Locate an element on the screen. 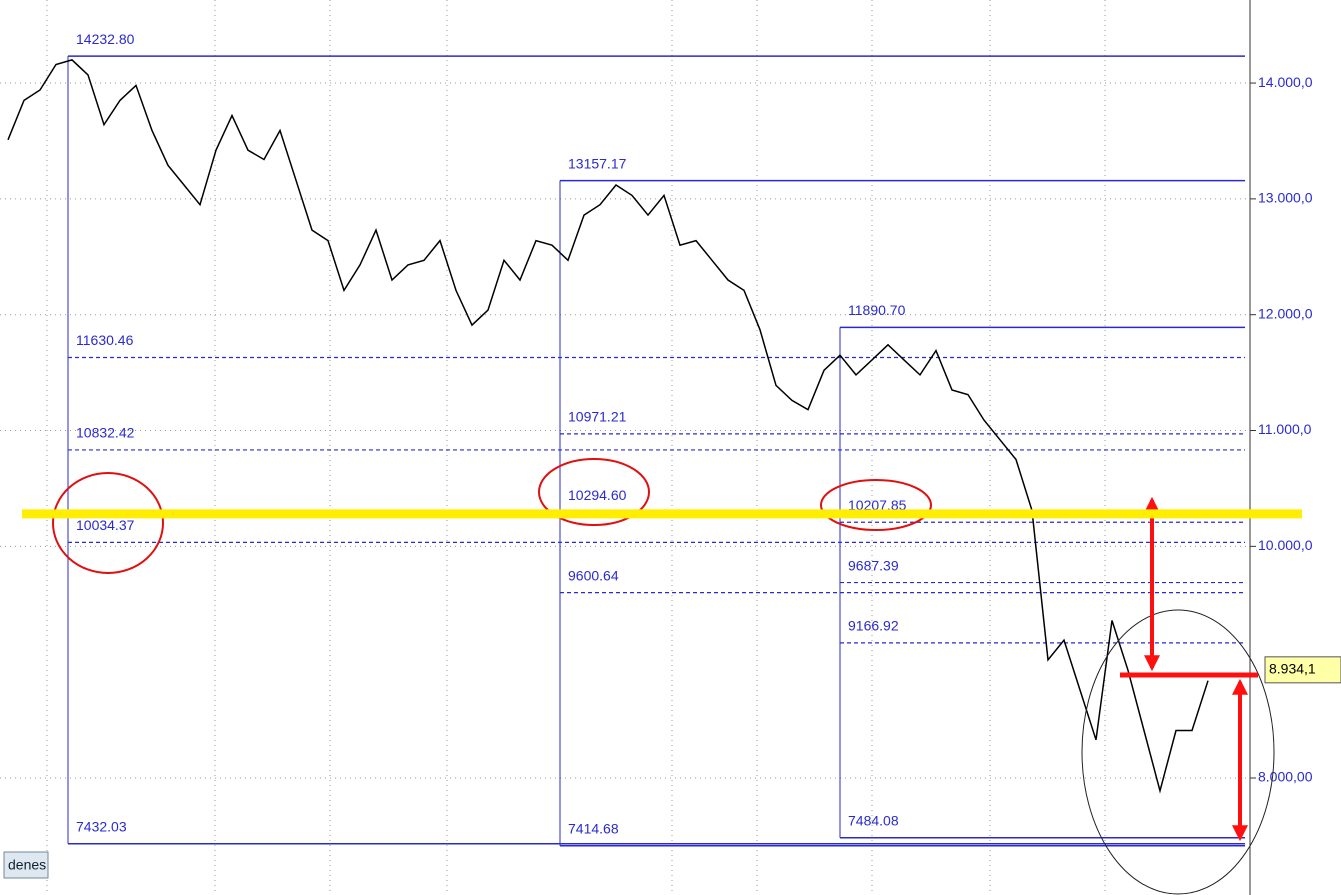 The height and width of the screenshot is (895, 1341). y-tick-label: 11.000,0 is located at coordinates (1285, 429).